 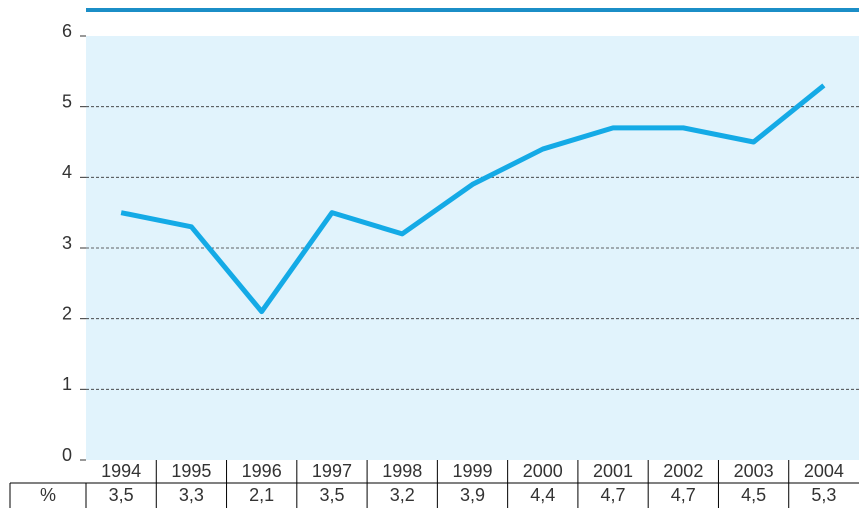 What do you see at coordinates (261, 495) in the screenshot?
I see `value-label: 2,1` at bounding box center [261, 495].